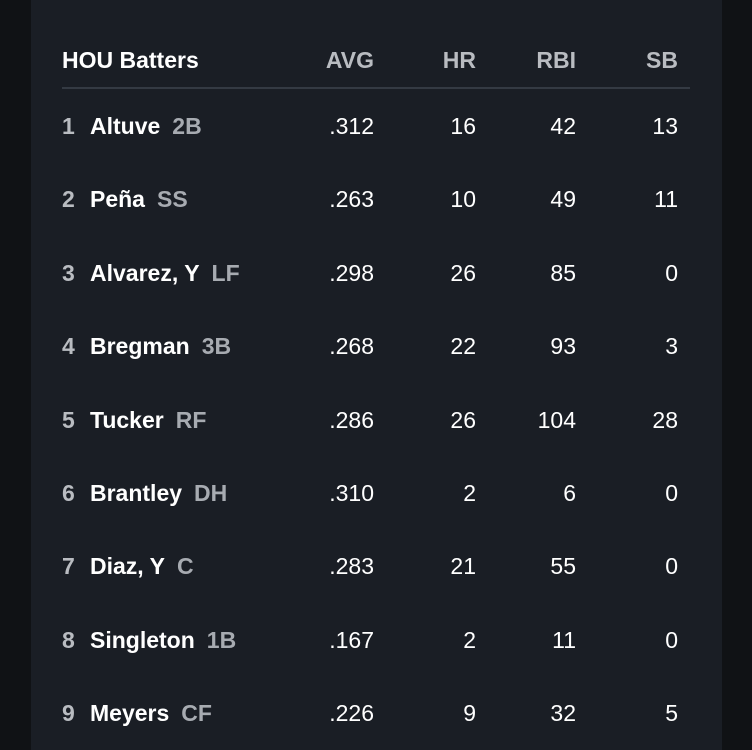 The width and height of the screenshot is (752, 750). Describe the element at coordinates (127, 566) in the screenshot. I see `player-name: Diaz, Y` at that location.